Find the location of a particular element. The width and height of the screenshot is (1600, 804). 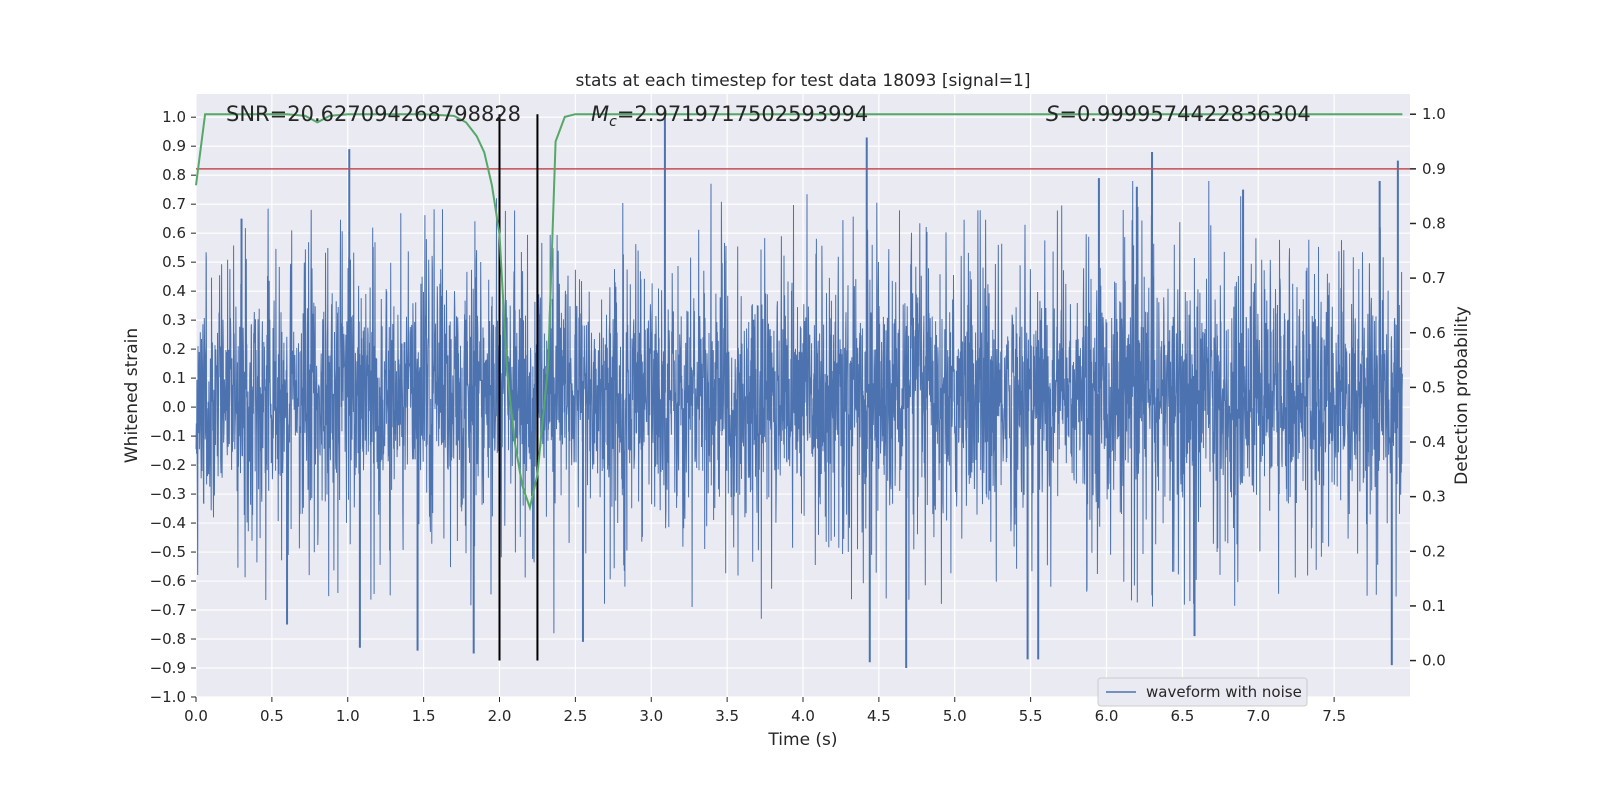

x-tick-label: 4.5 is located at coordinates (879, 716).